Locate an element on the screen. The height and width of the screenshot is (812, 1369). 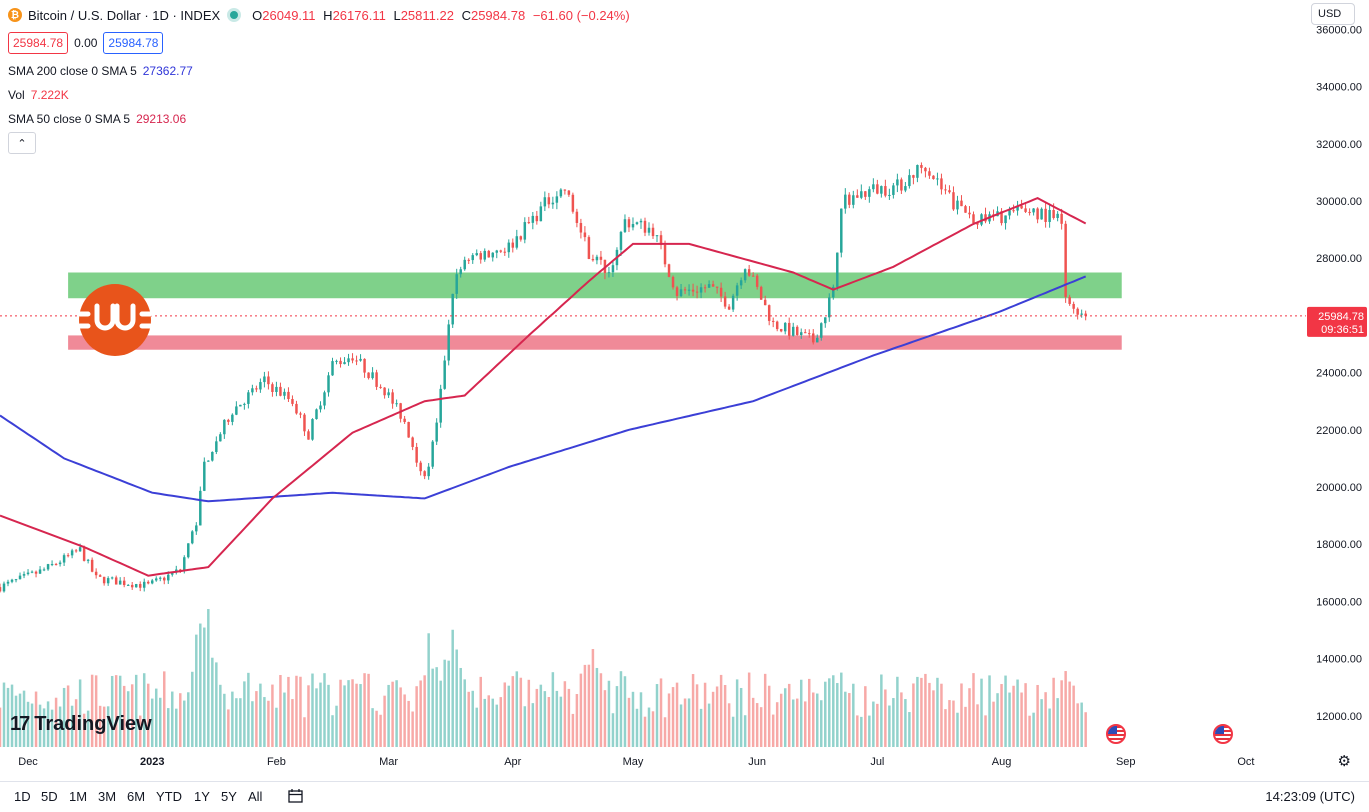
timeframe-6m: 6M is located at coordinates (136, 796).